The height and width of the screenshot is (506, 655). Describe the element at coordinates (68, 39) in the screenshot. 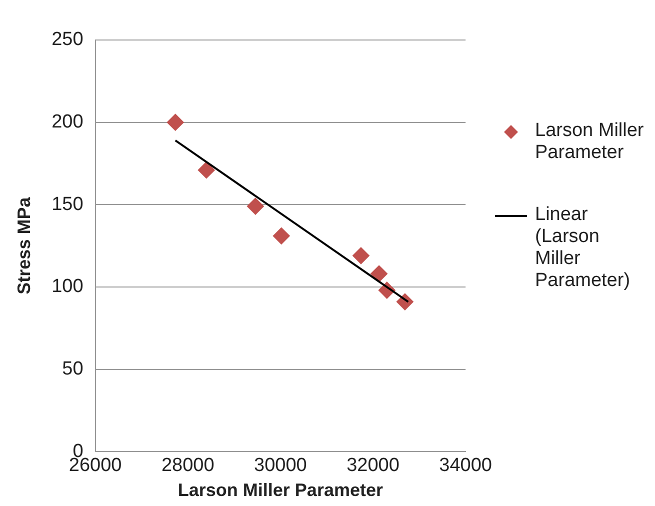

I see `y-tick-label: 250` at that location.